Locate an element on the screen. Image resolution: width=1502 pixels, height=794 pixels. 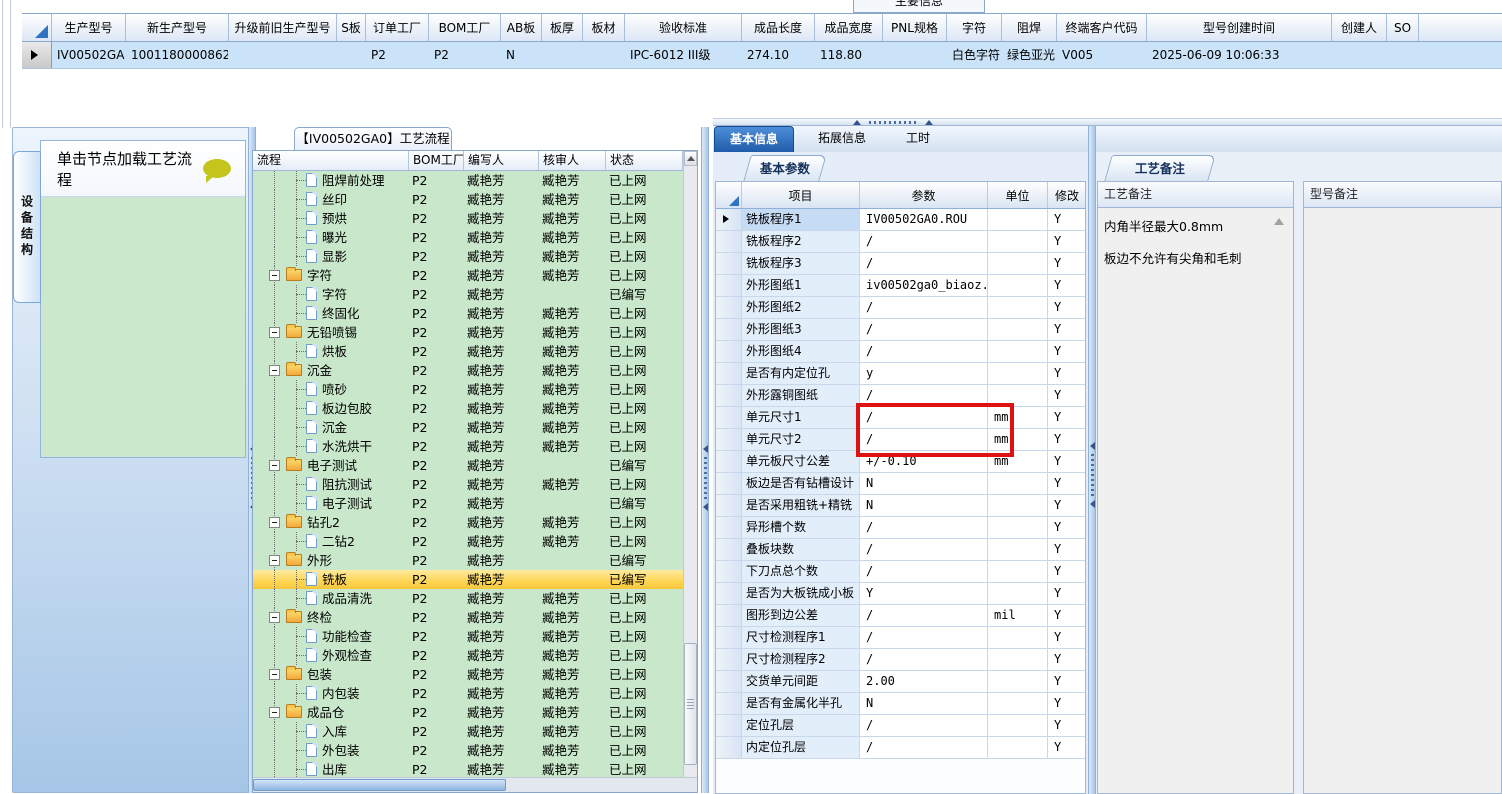
tab-basic-params: 基本参数 is located at coordinates (785, 168).